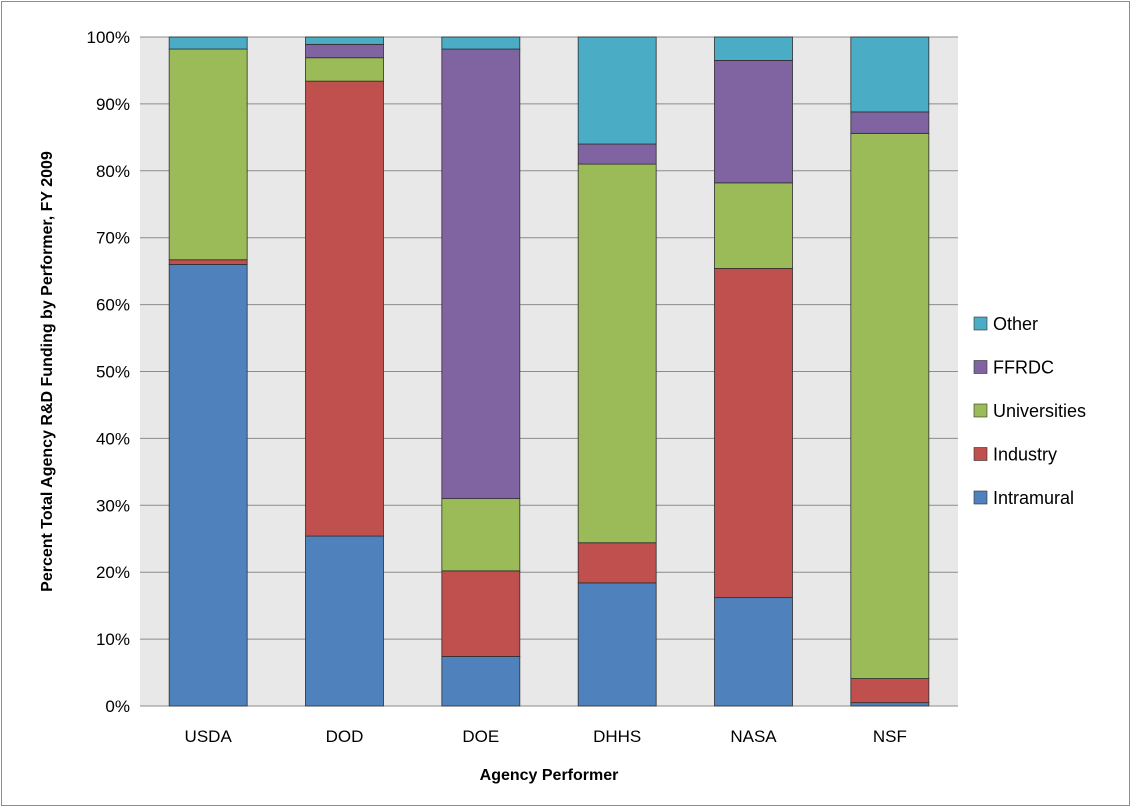 The image size is (1133, 809). I want to click on y-tick-label: 90%, so click(113, 104).